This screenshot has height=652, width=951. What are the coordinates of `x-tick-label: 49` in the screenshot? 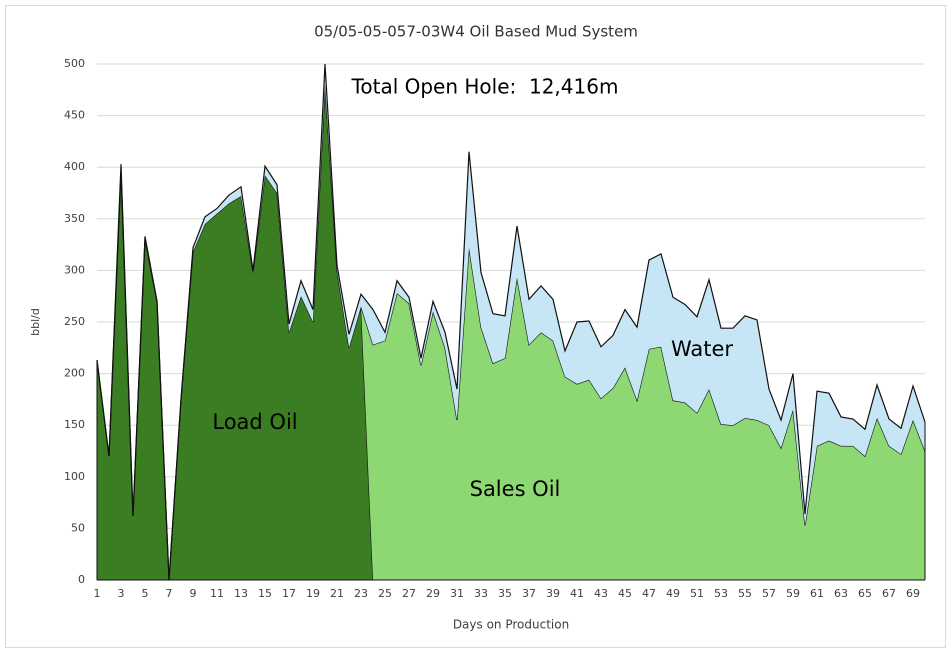 It's located at (673, 593).